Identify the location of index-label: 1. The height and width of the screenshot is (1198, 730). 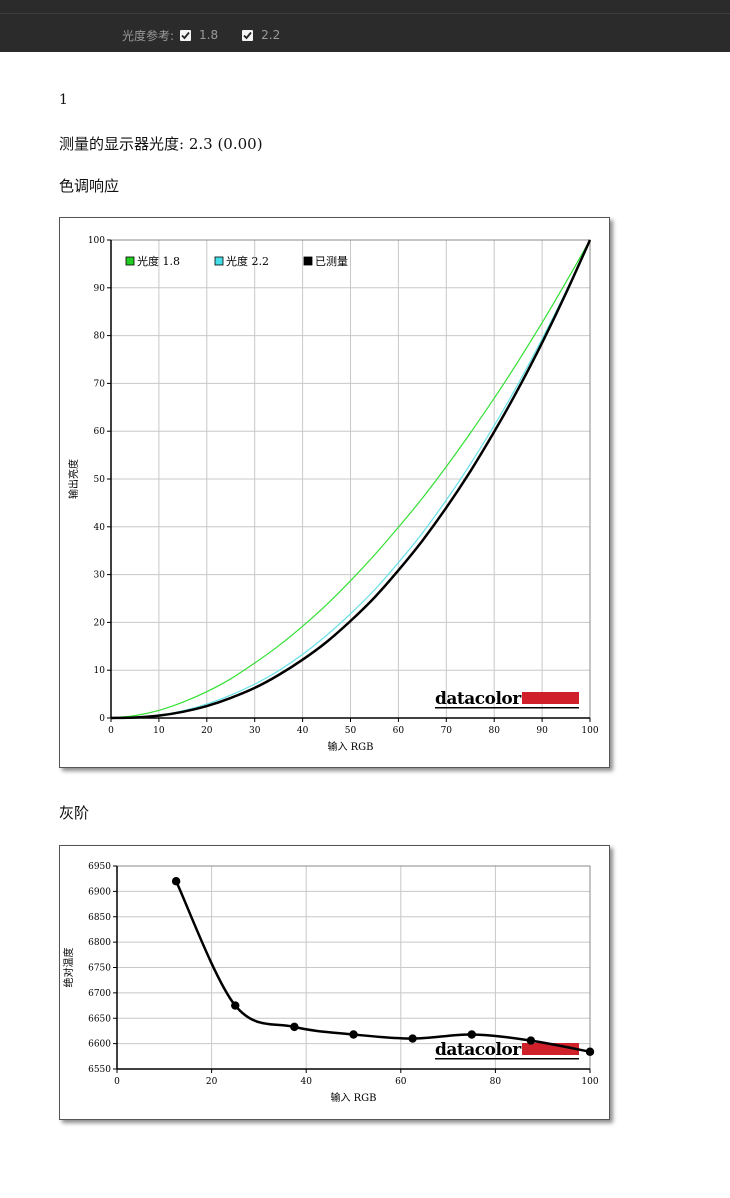
(63, 100).